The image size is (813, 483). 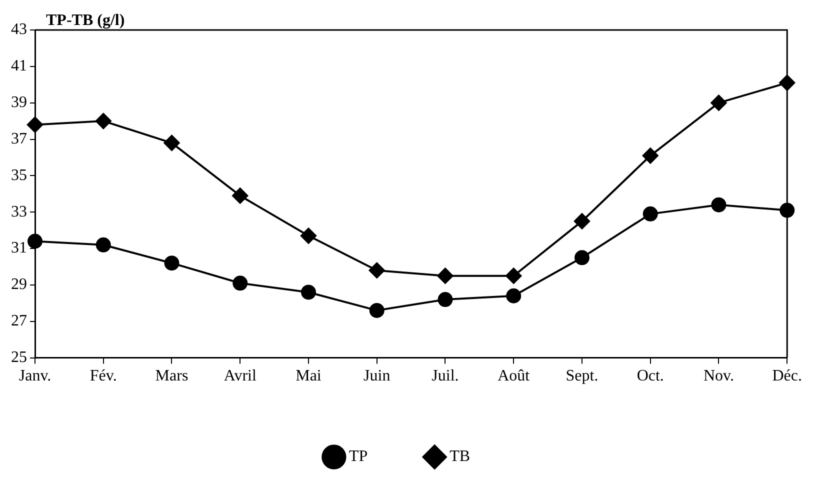 What do you see at coordinates (85, 21) in the screenshot?
I see `y-axis-title: TP-TB (g/l)` at bounding box center [85, 21].